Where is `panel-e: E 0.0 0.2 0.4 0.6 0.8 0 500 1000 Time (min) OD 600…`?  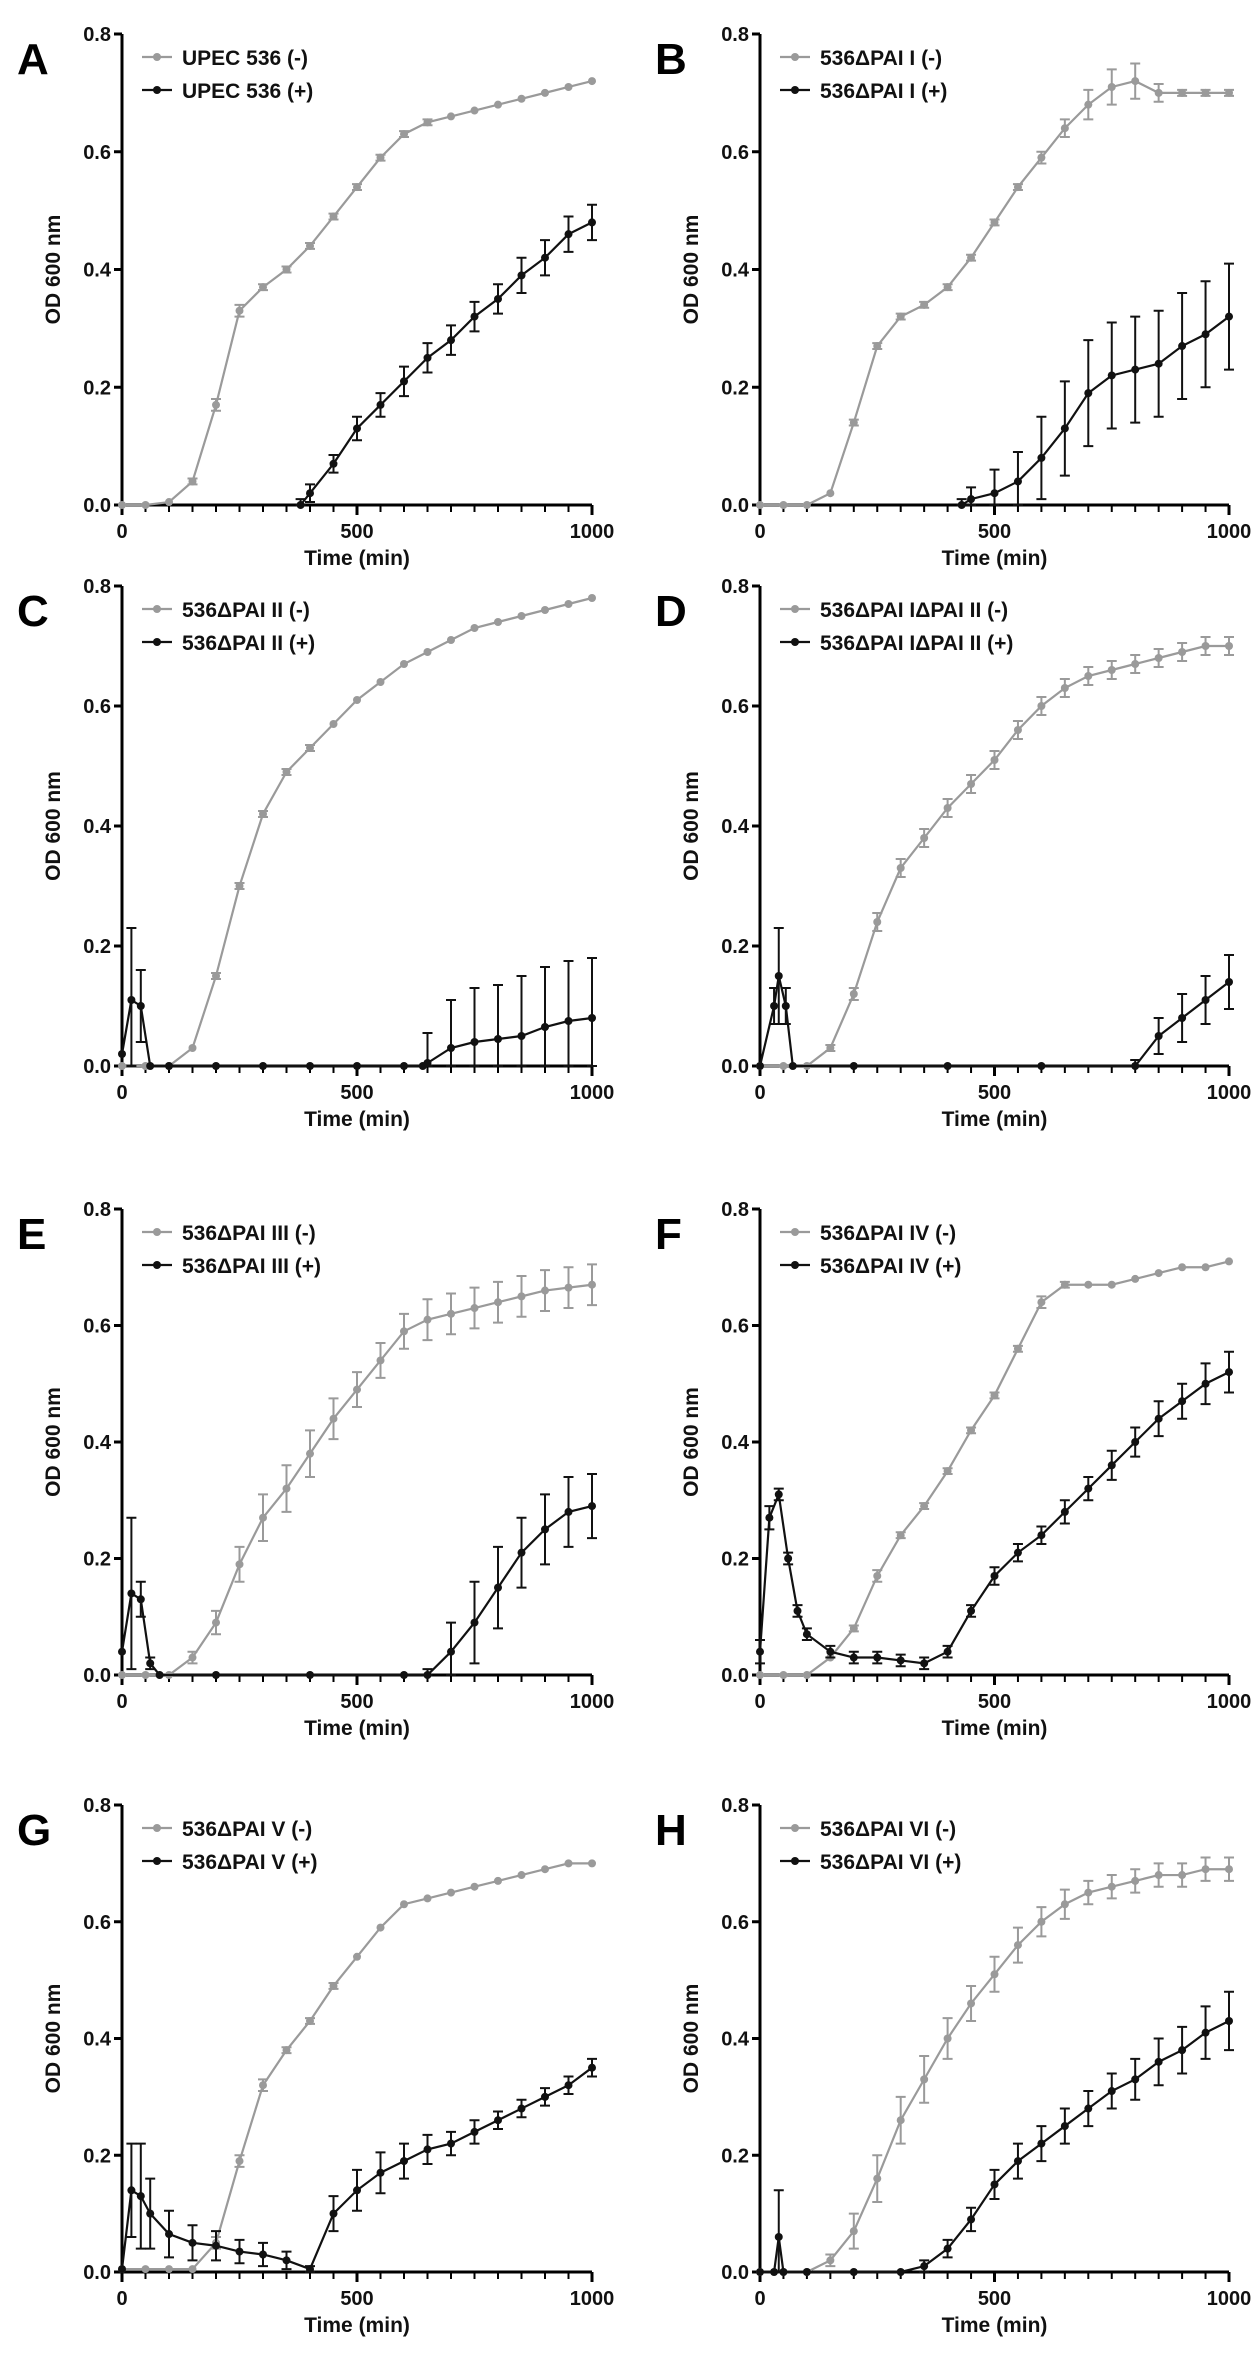 panel-e: E 0.0 0.2 0.4 0.6 0.8 0 500 1000 Time (min) OD 600… is located at coordinates (315, 1469).